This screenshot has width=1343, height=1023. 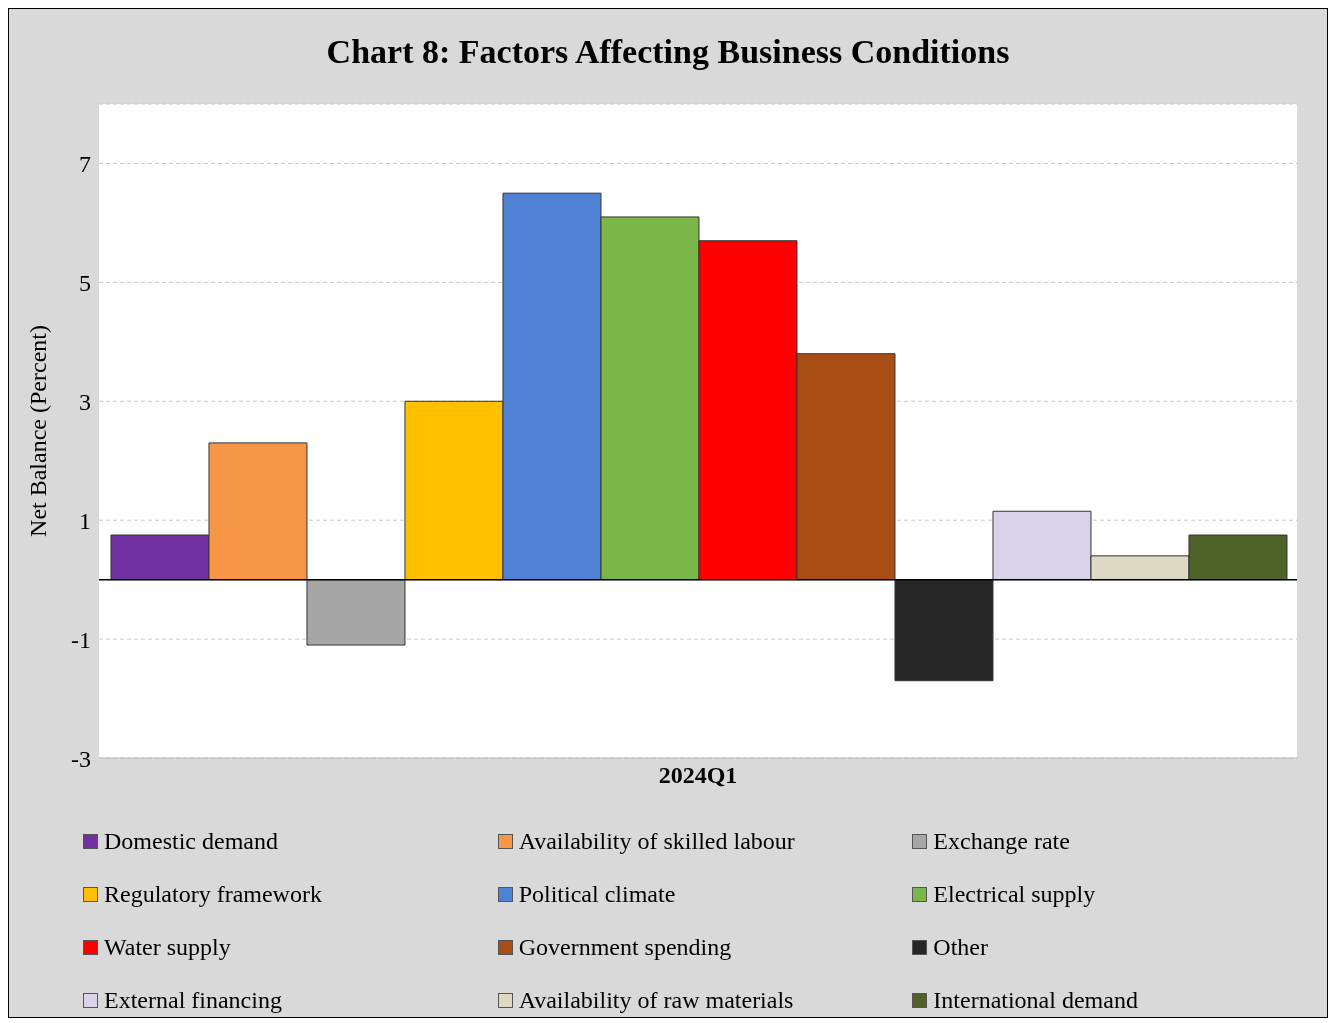 What do you see at coordinates (85, 520) in the screenshot?
I see `y-tick-label: 1` at bounding box center [85, 520].